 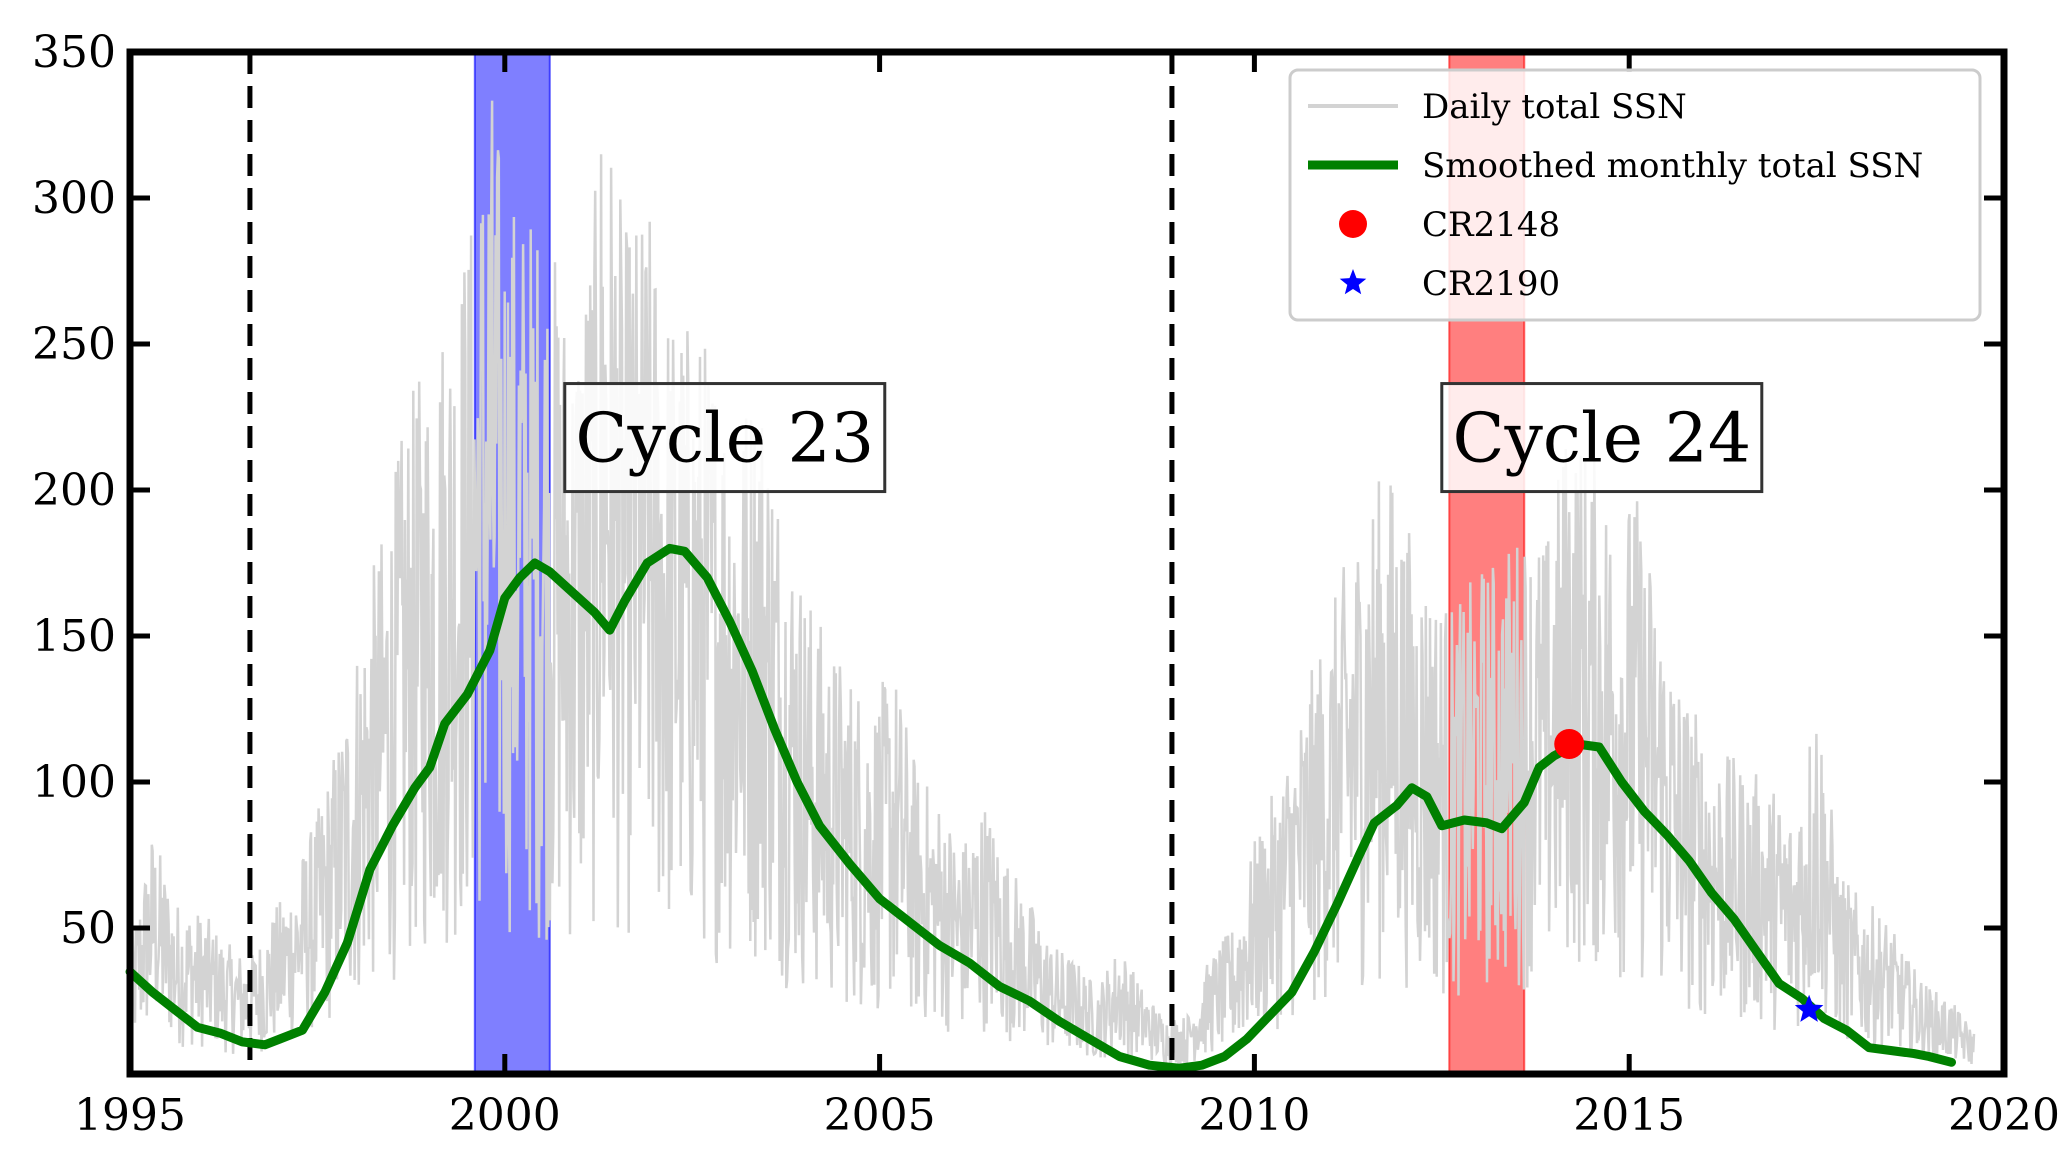 I want to click on x-tick-label: 2005, so click(x=880, y=1115).